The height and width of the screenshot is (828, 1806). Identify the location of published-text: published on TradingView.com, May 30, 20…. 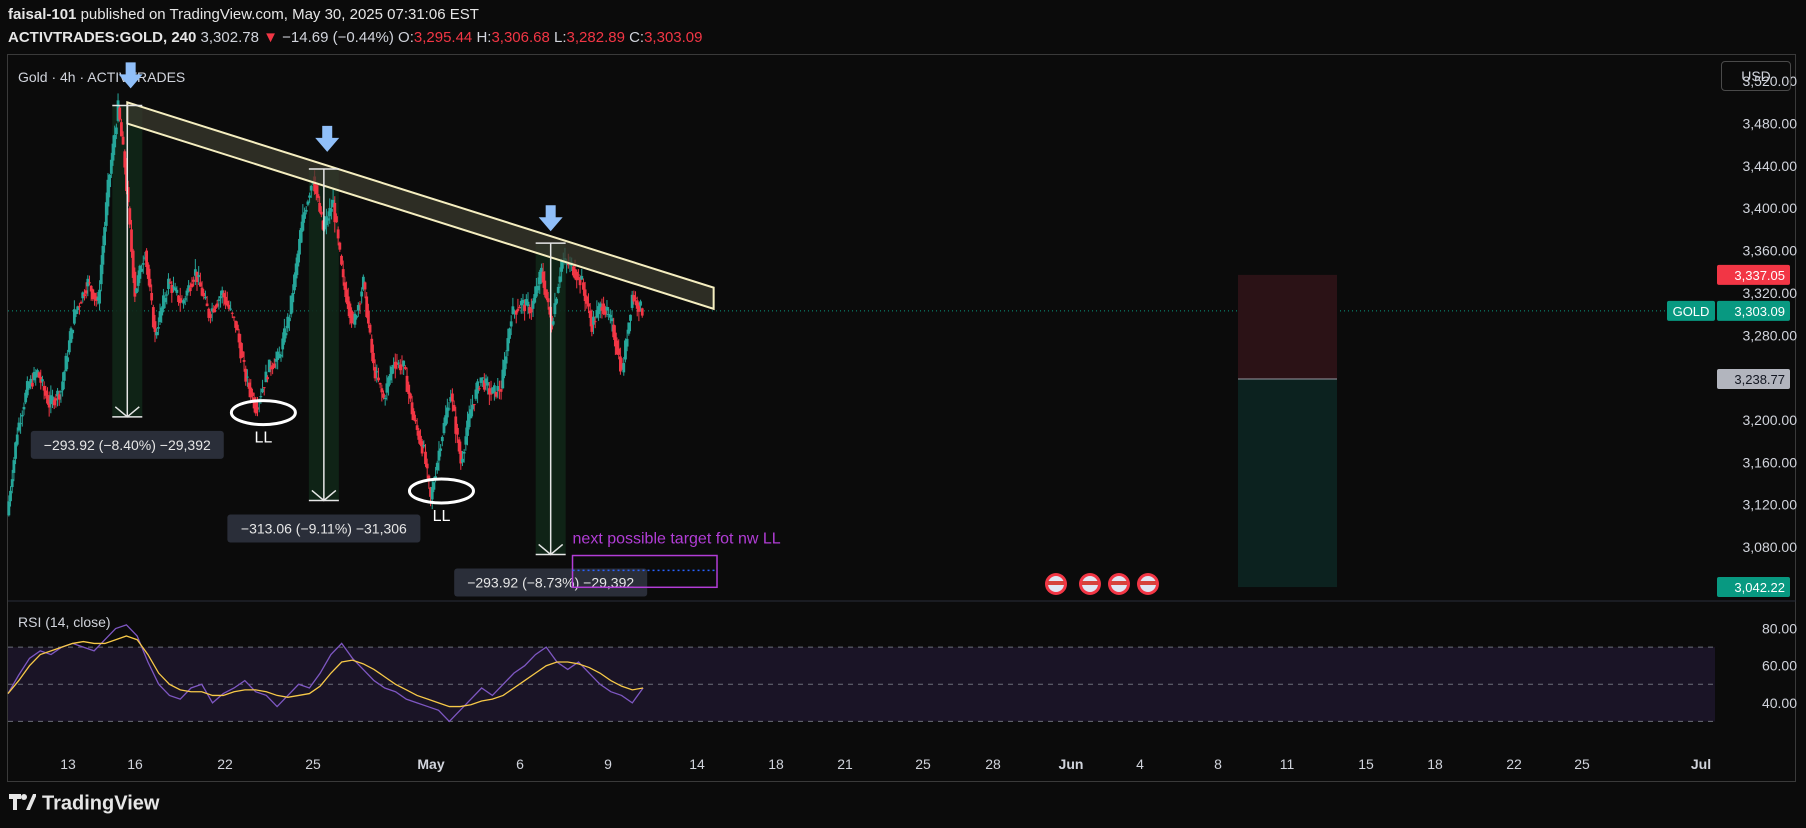
(279, 14).